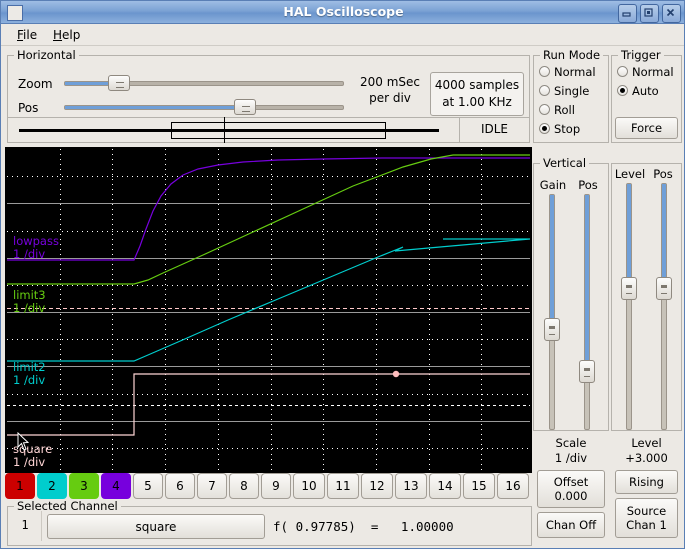  What do you see at coordinates (587, 372) in the screenshot?
I see `vertical-pos-knob` at bounding box center [587, 372].